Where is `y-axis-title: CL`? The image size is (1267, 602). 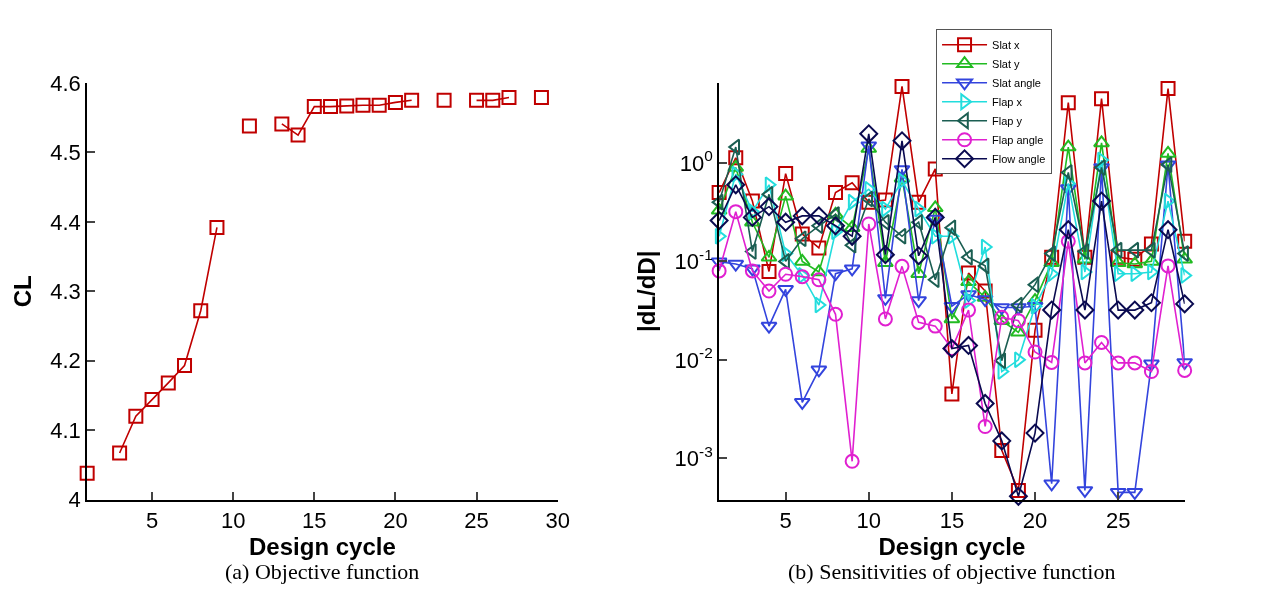
y-axis-title: CL is located at coordinates (22, 291).